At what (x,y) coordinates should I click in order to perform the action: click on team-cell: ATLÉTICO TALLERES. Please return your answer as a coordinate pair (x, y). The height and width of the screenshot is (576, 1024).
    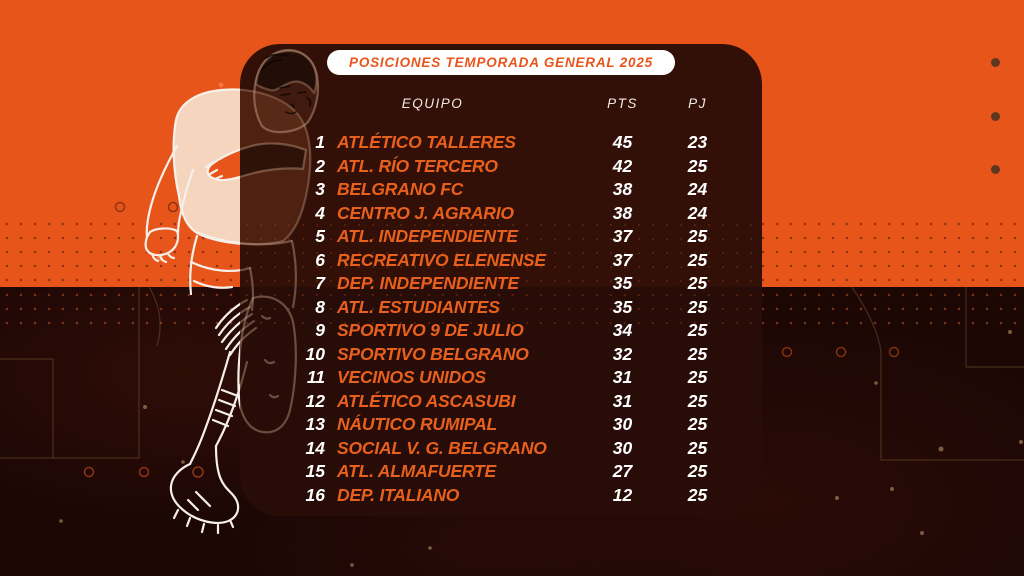
    Looking at the image, I should click on (426, 142).